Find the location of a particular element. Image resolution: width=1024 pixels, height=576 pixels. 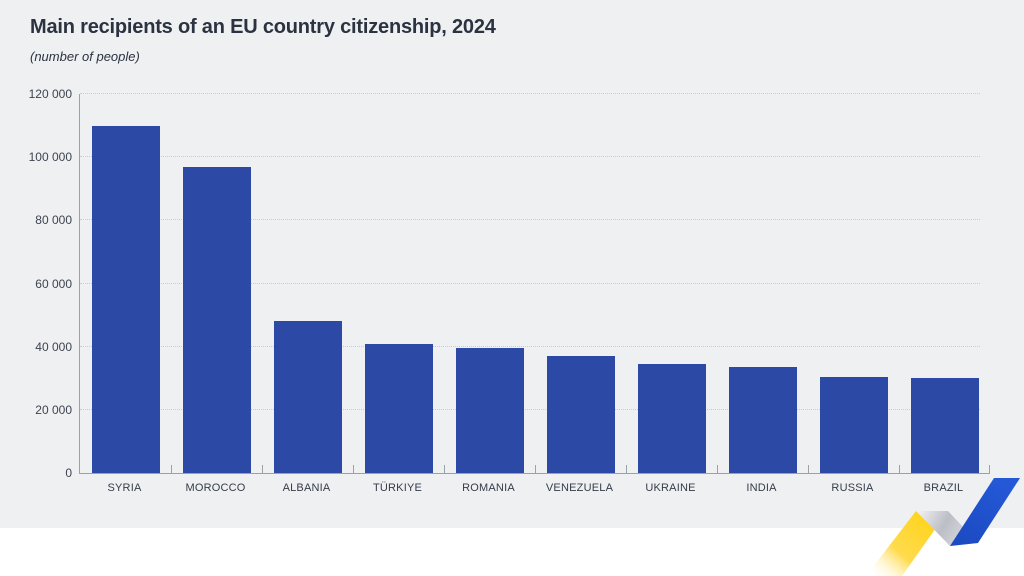

y-axis-labels: 0 20 000 40 000 60 000 80 000 100 000 120 000 is located at coordinates (36, 283).